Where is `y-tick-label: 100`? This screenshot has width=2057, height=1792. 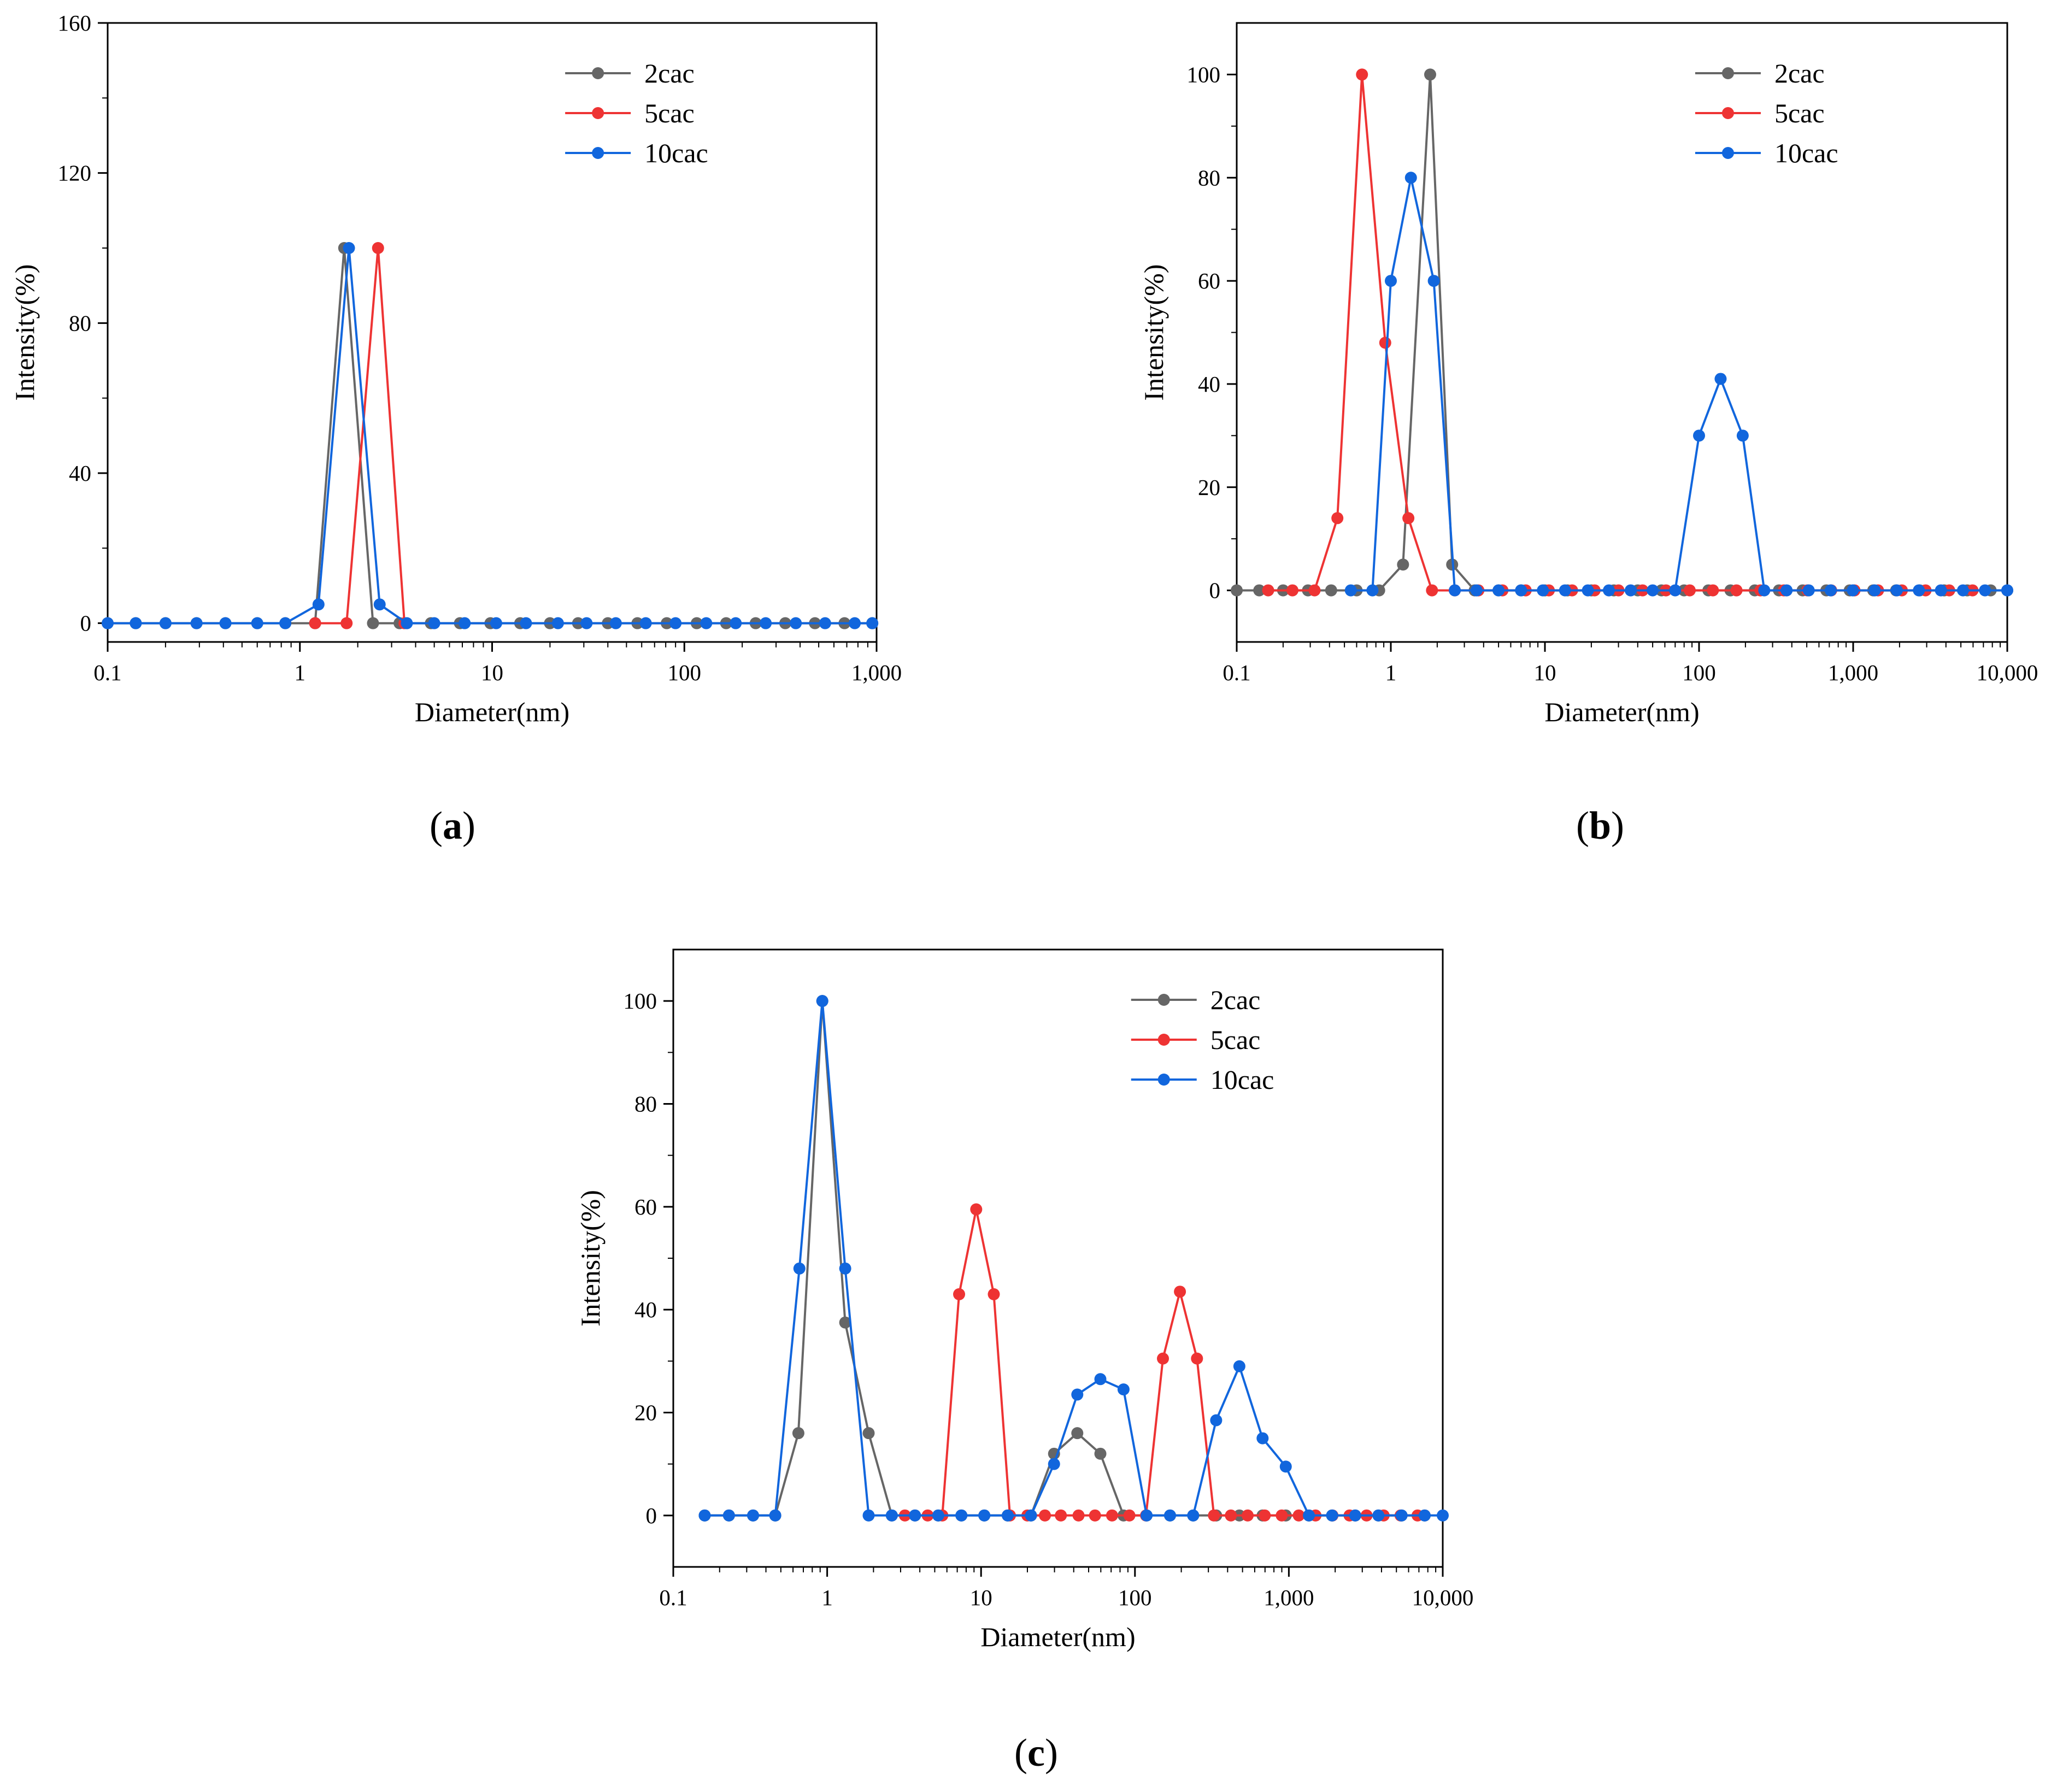
y-tick-label: 100 is located at coordinates (1204, 74).